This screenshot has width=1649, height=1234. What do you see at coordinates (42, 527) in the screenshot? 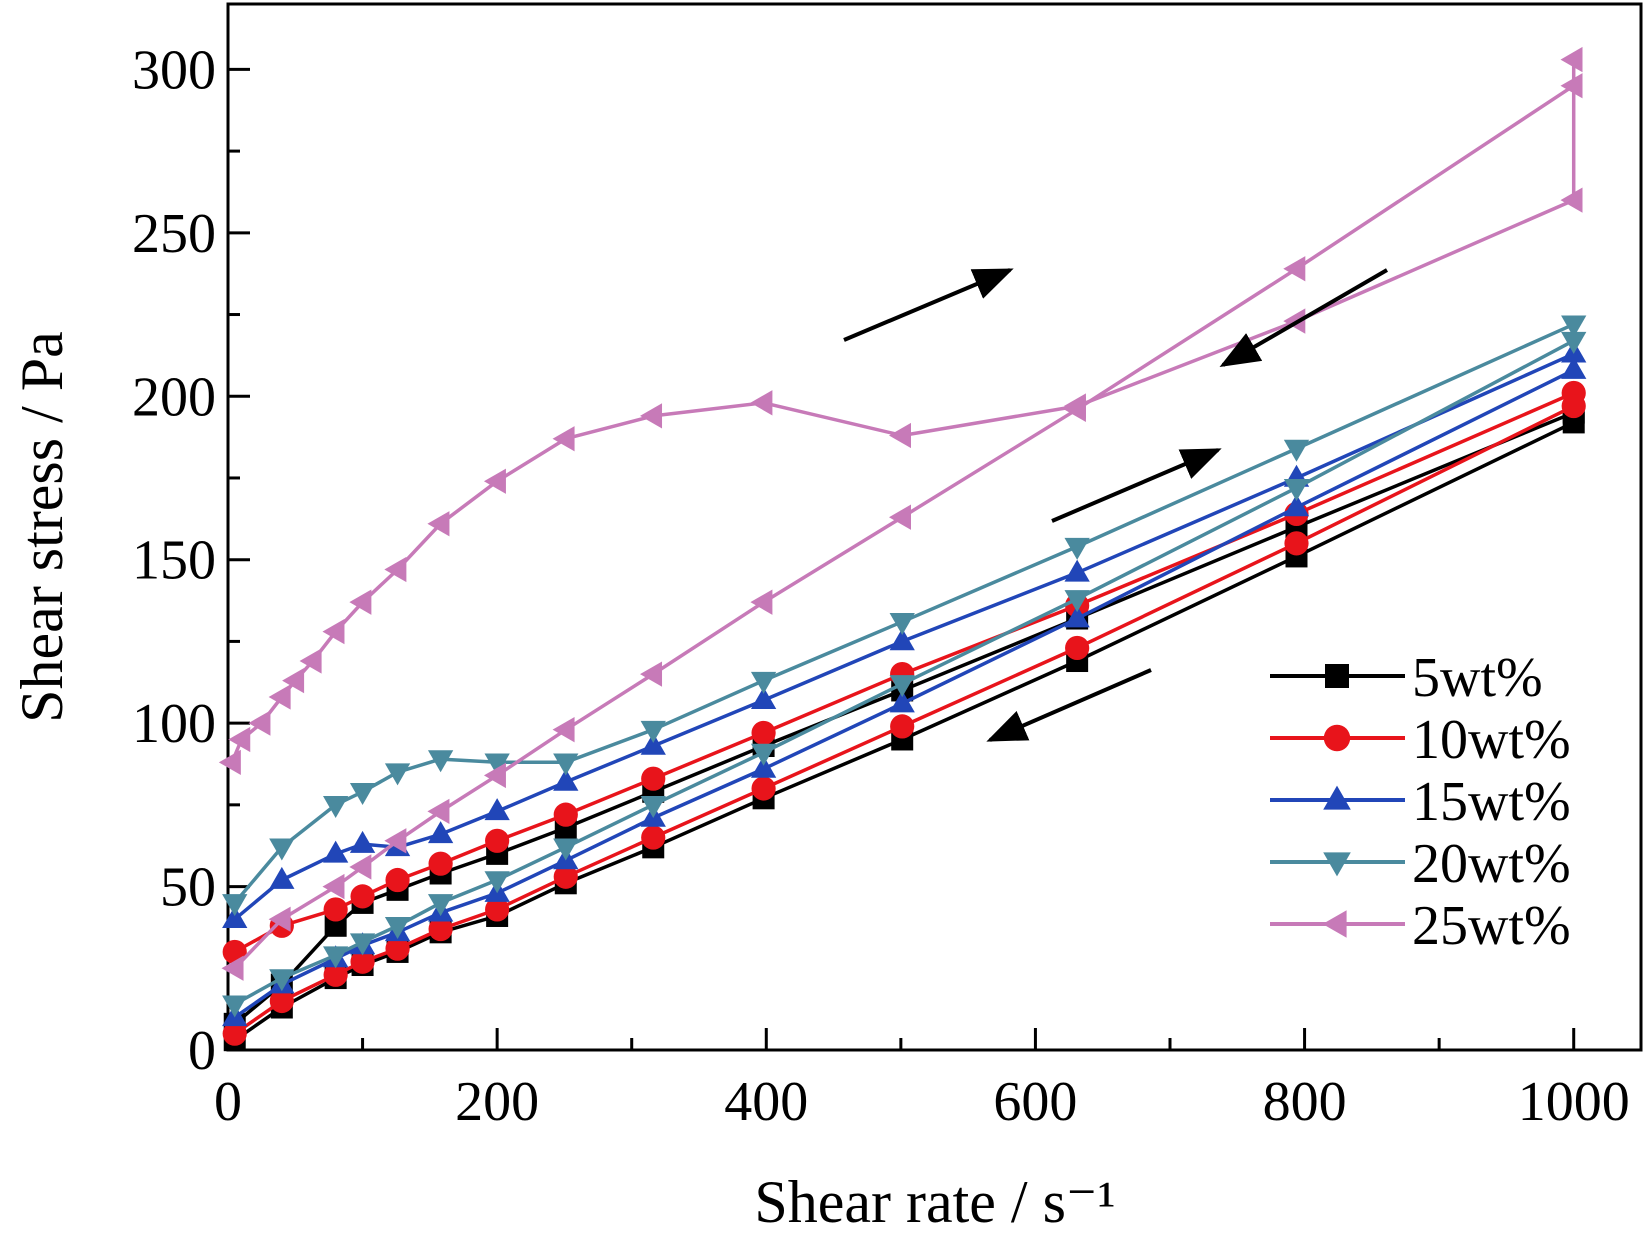
I see `y-axis-title: Shear stress / Pa` at bounding box center [42, 527].